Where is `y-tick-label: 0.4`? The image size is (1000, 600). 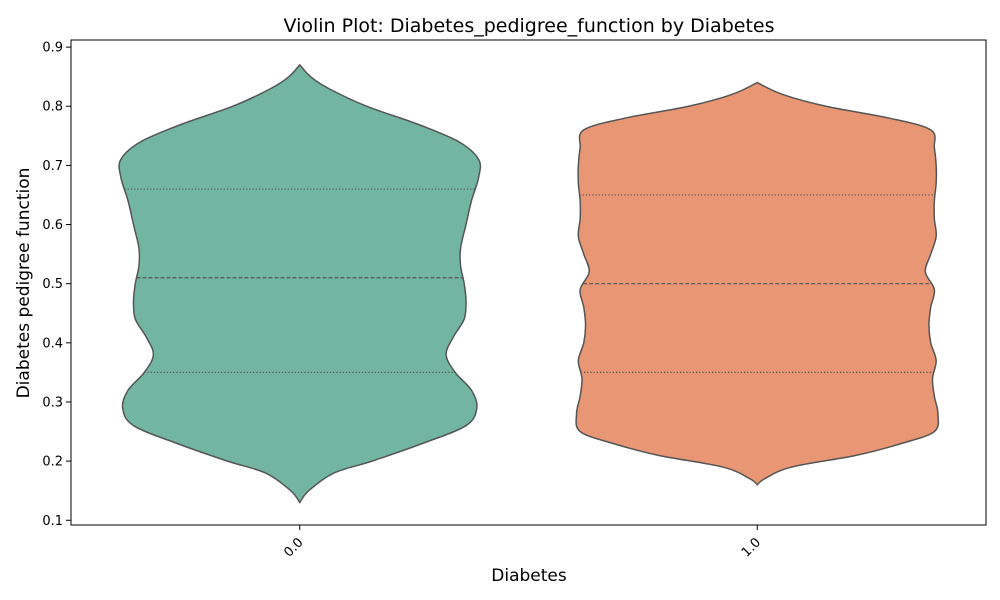
y-tick-label: 0.4 is located at coordinates (52, 343).